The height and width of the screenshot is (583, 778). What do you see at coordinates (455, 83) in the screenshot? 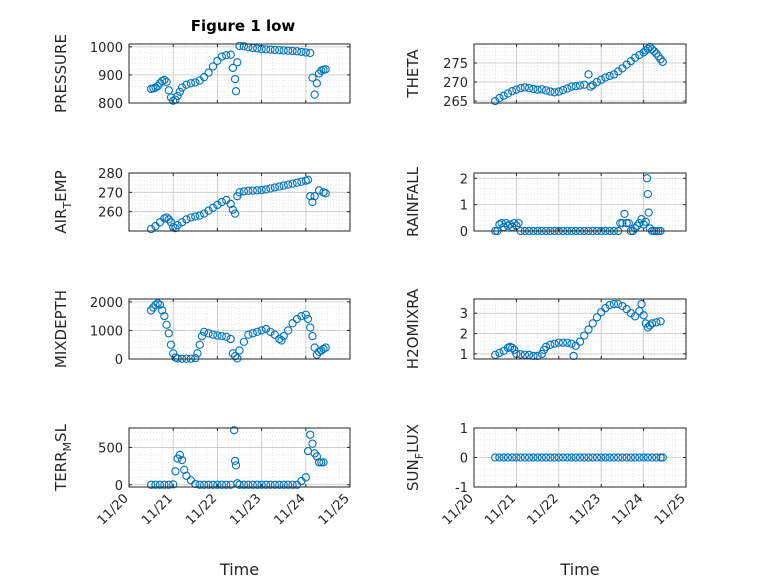
I see `y-tick-label: 270` at bounding box center [455, 83].